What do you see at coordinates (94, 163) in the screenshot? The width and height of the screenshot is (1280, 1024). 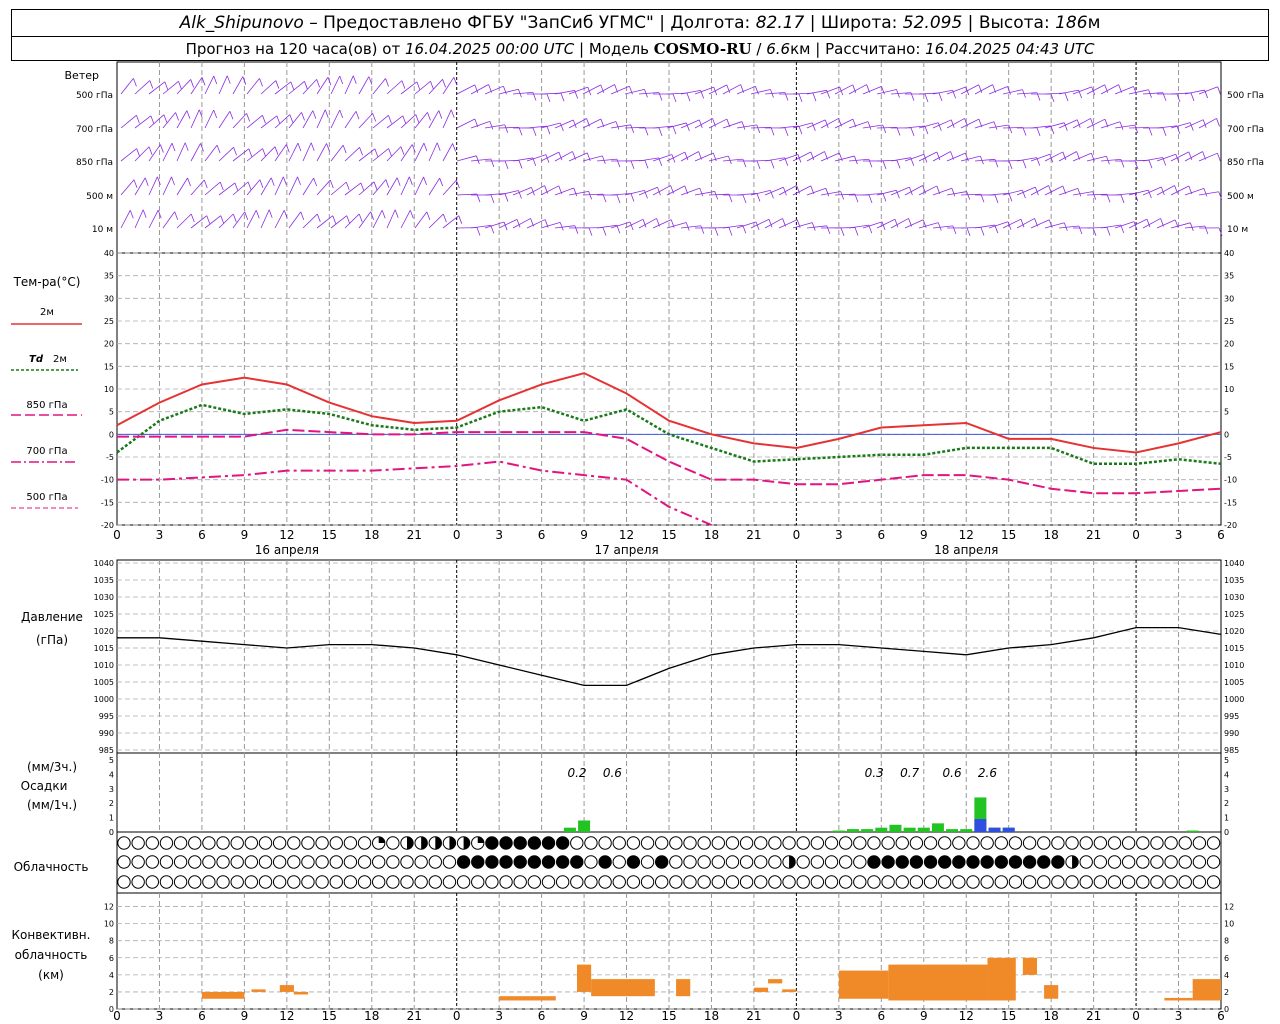 I see `wind-level-left: 850 гПа` at bounding box center [94, 163].